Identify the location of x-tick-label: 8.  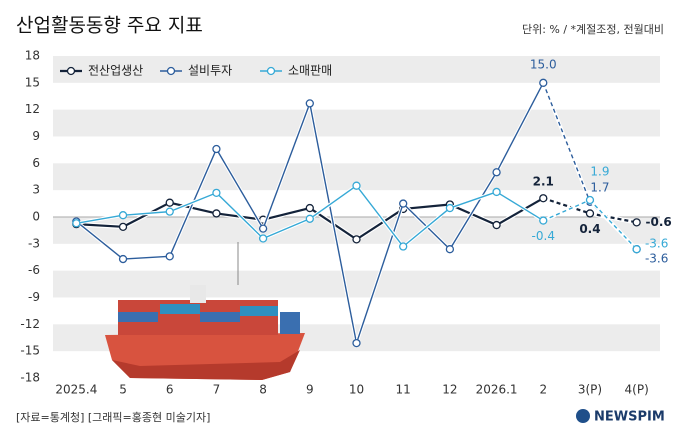
(263, 390).